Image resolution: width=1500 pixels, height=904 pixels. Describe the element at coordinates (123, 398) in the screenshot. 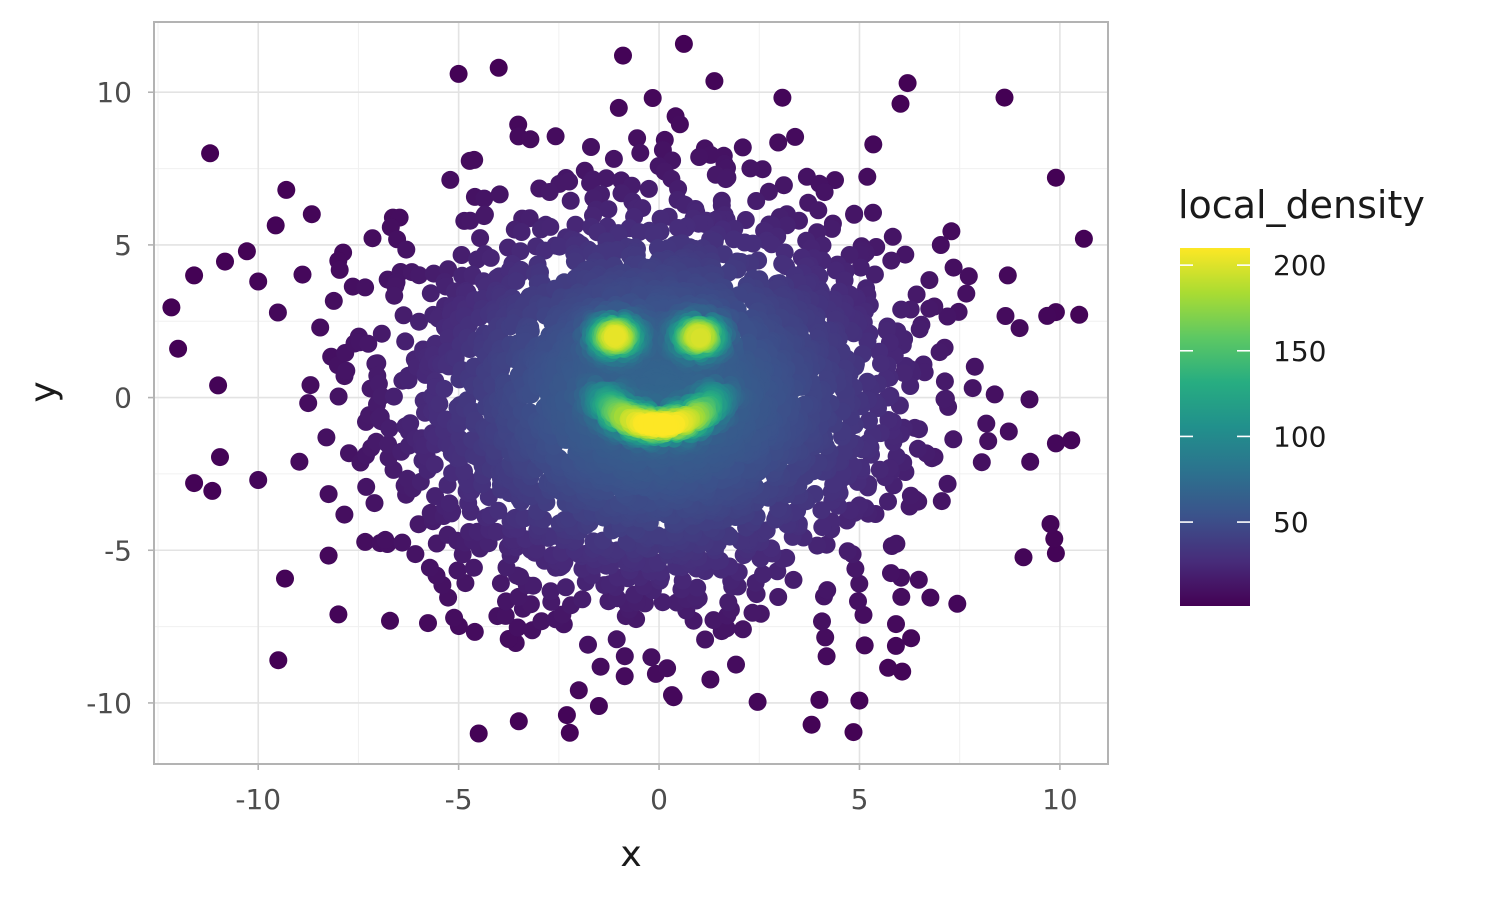

I see `y-tick-label: 0` at that location.